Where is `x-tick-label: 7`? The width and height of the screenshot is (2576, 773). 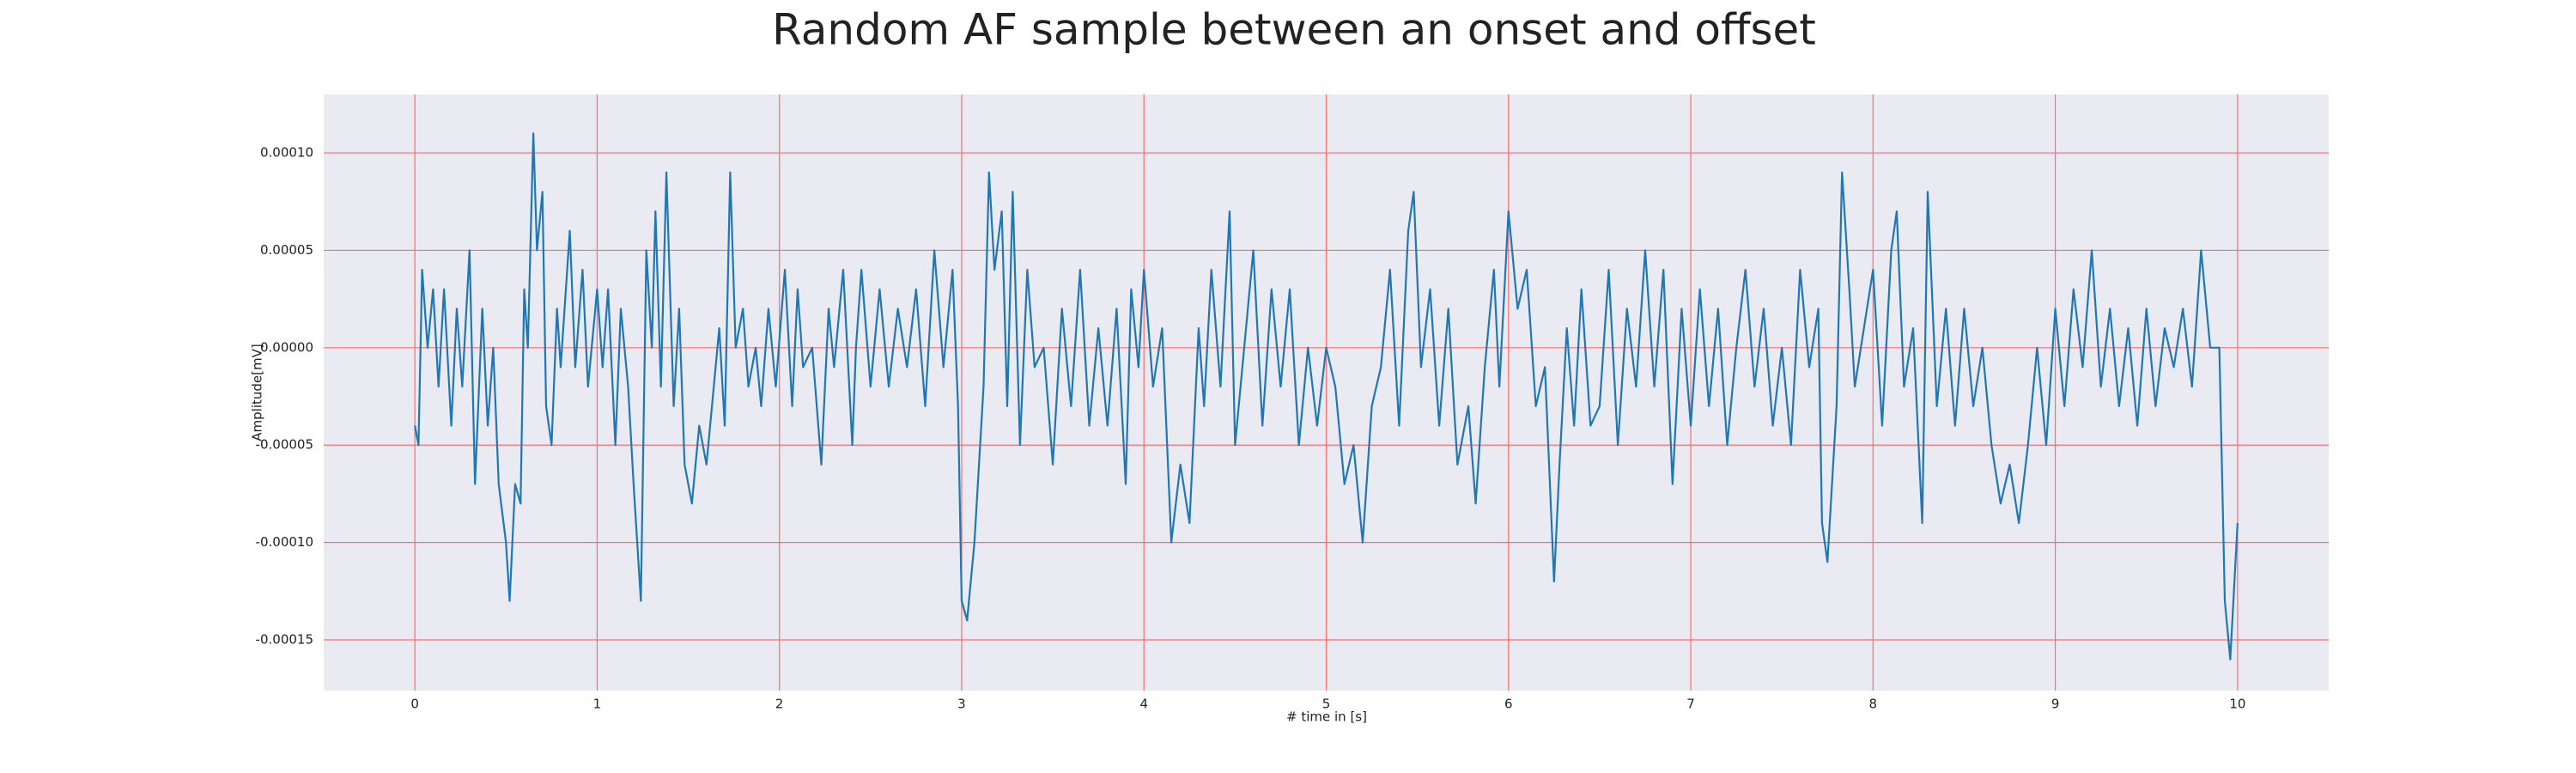
x-tick-label: 7 is located at coordinates (1690, 704).